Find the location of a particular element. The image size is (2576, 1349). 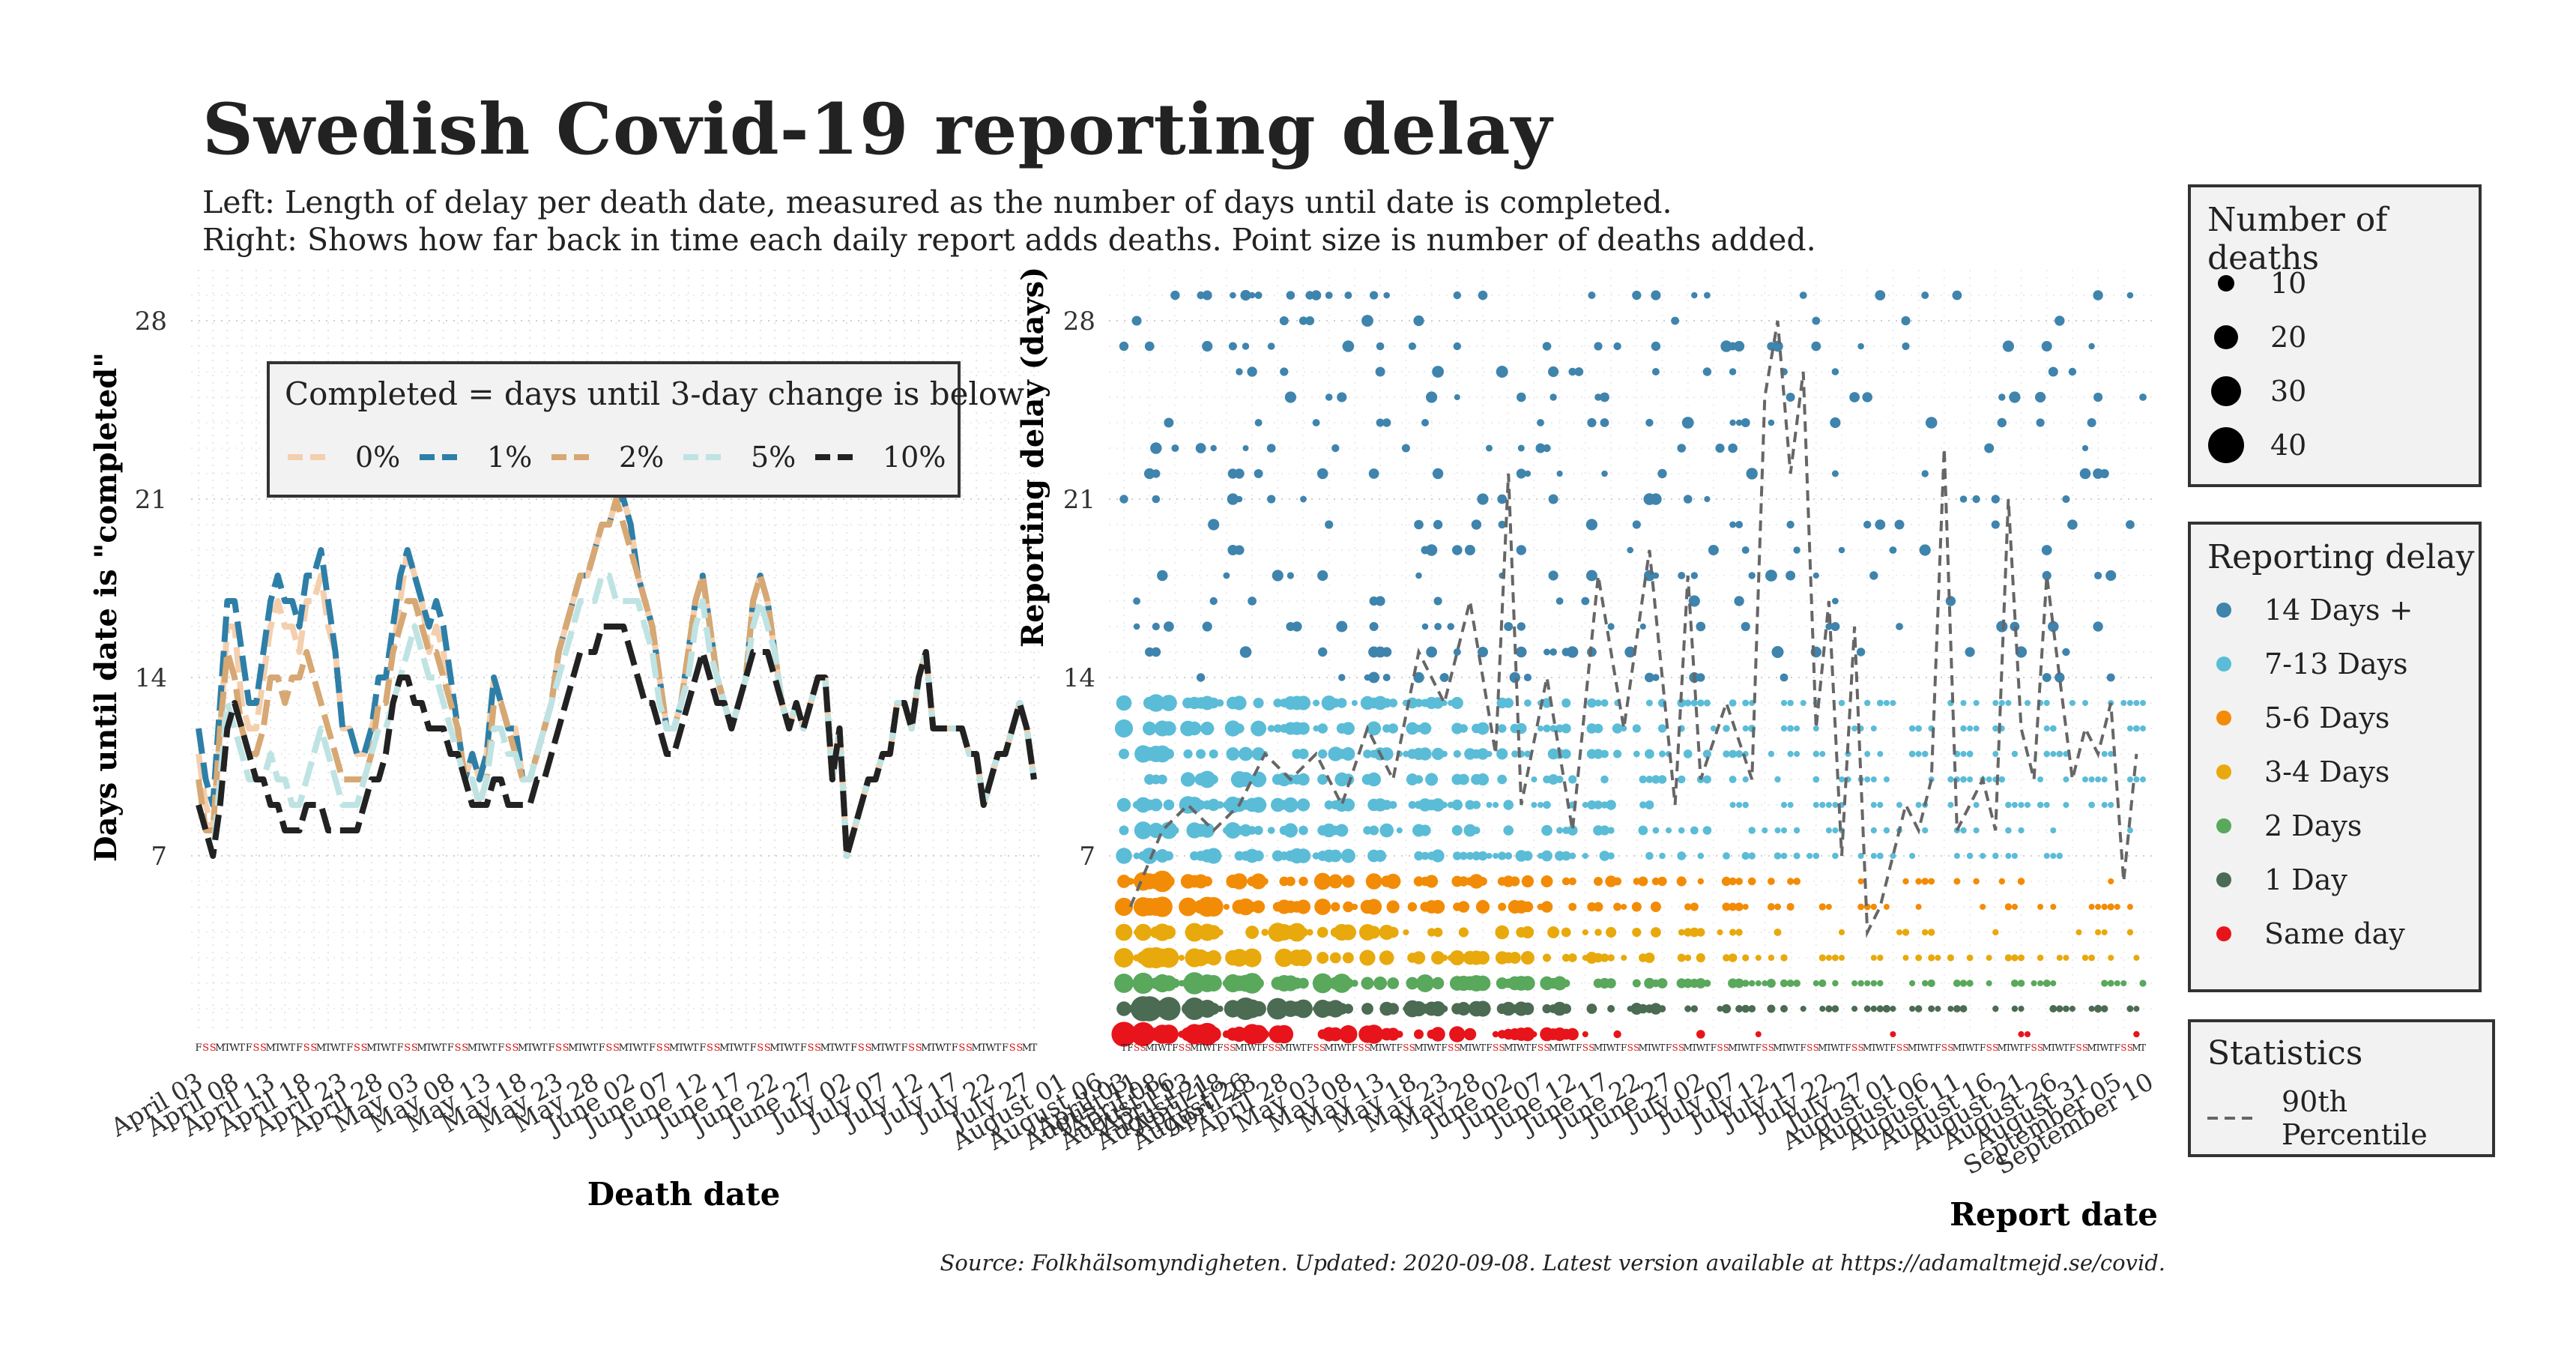

color-legend-label: 7-13 Days is located at coordinates (2336, 664).